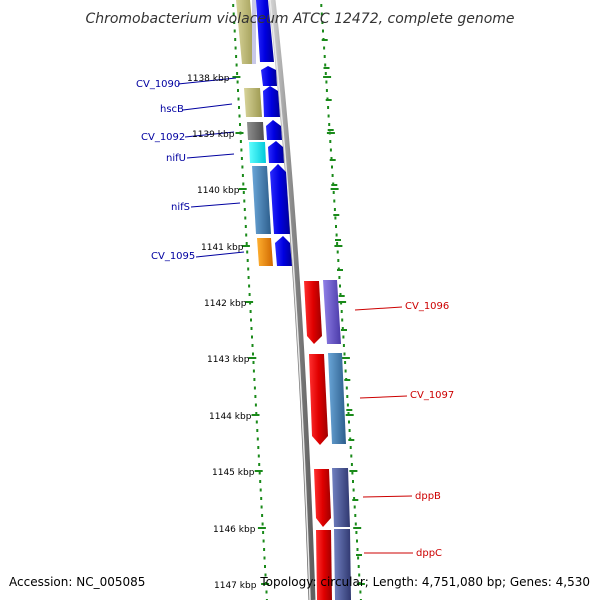 The height and width of the screenshot is (600, 600). Describe the element at coordinates (163, 137) in the screenshot. I see `gene-label-cv1092: CV_1092` at that location.